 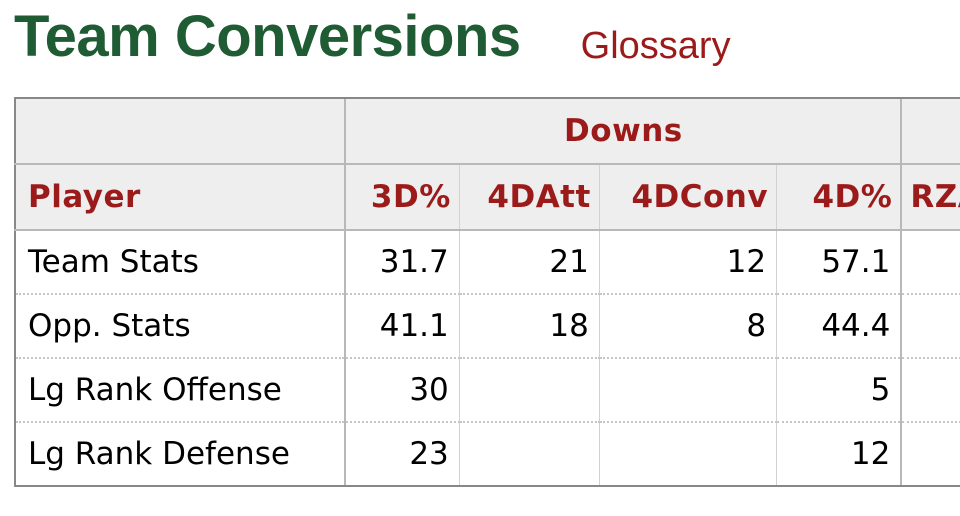 I want to click on column-header-4d-att: 4DAtt, so click(x=529, y=197).